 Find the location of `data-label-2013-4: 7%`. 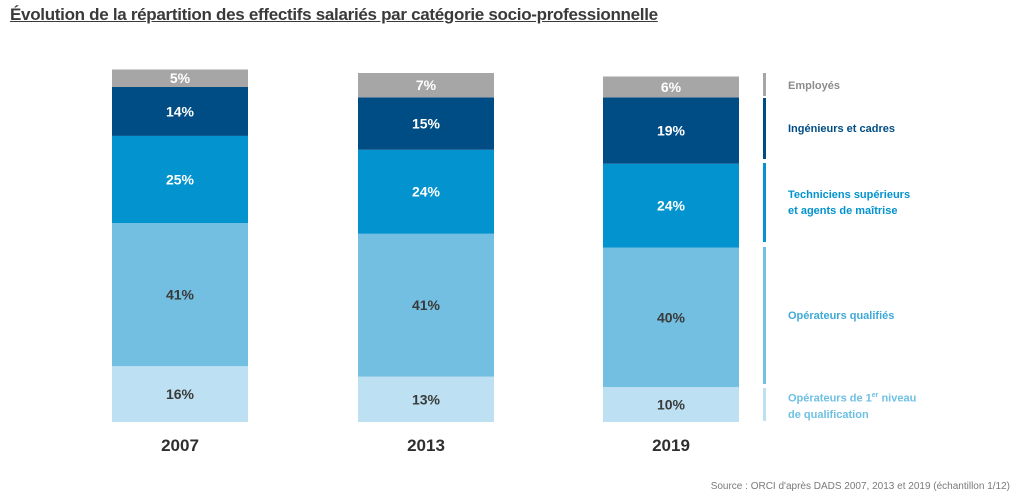

data-label-2013-4: 7% is located at coordinates (426, 85).